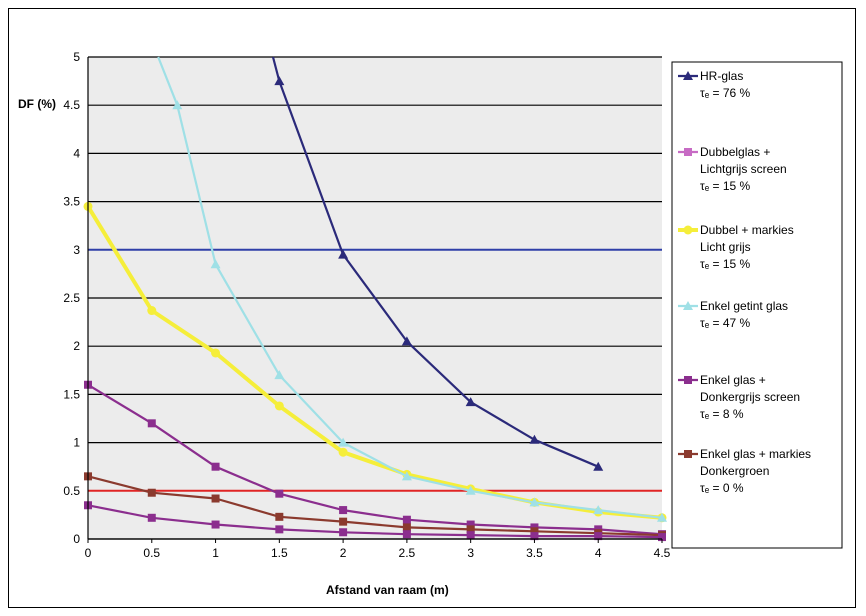 The width and height of the screenshot is (866, 616). What do you see at coordinates (279, 553) in the screenshot?
I see `x-tick-label: 1.5` at bounding box center [279, 553].